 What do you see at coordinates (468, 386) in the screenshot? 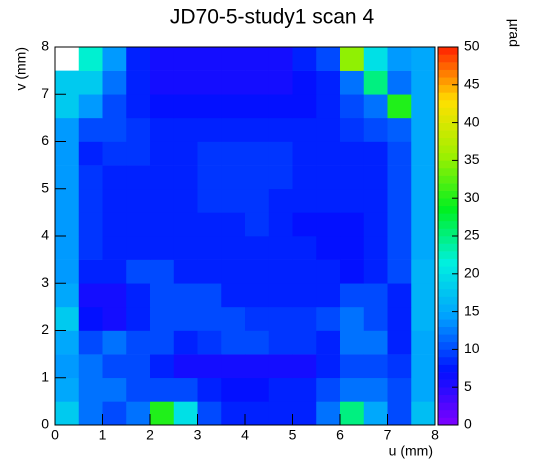
I see `z-tick-label: 5` at bounding box center [468, 386].